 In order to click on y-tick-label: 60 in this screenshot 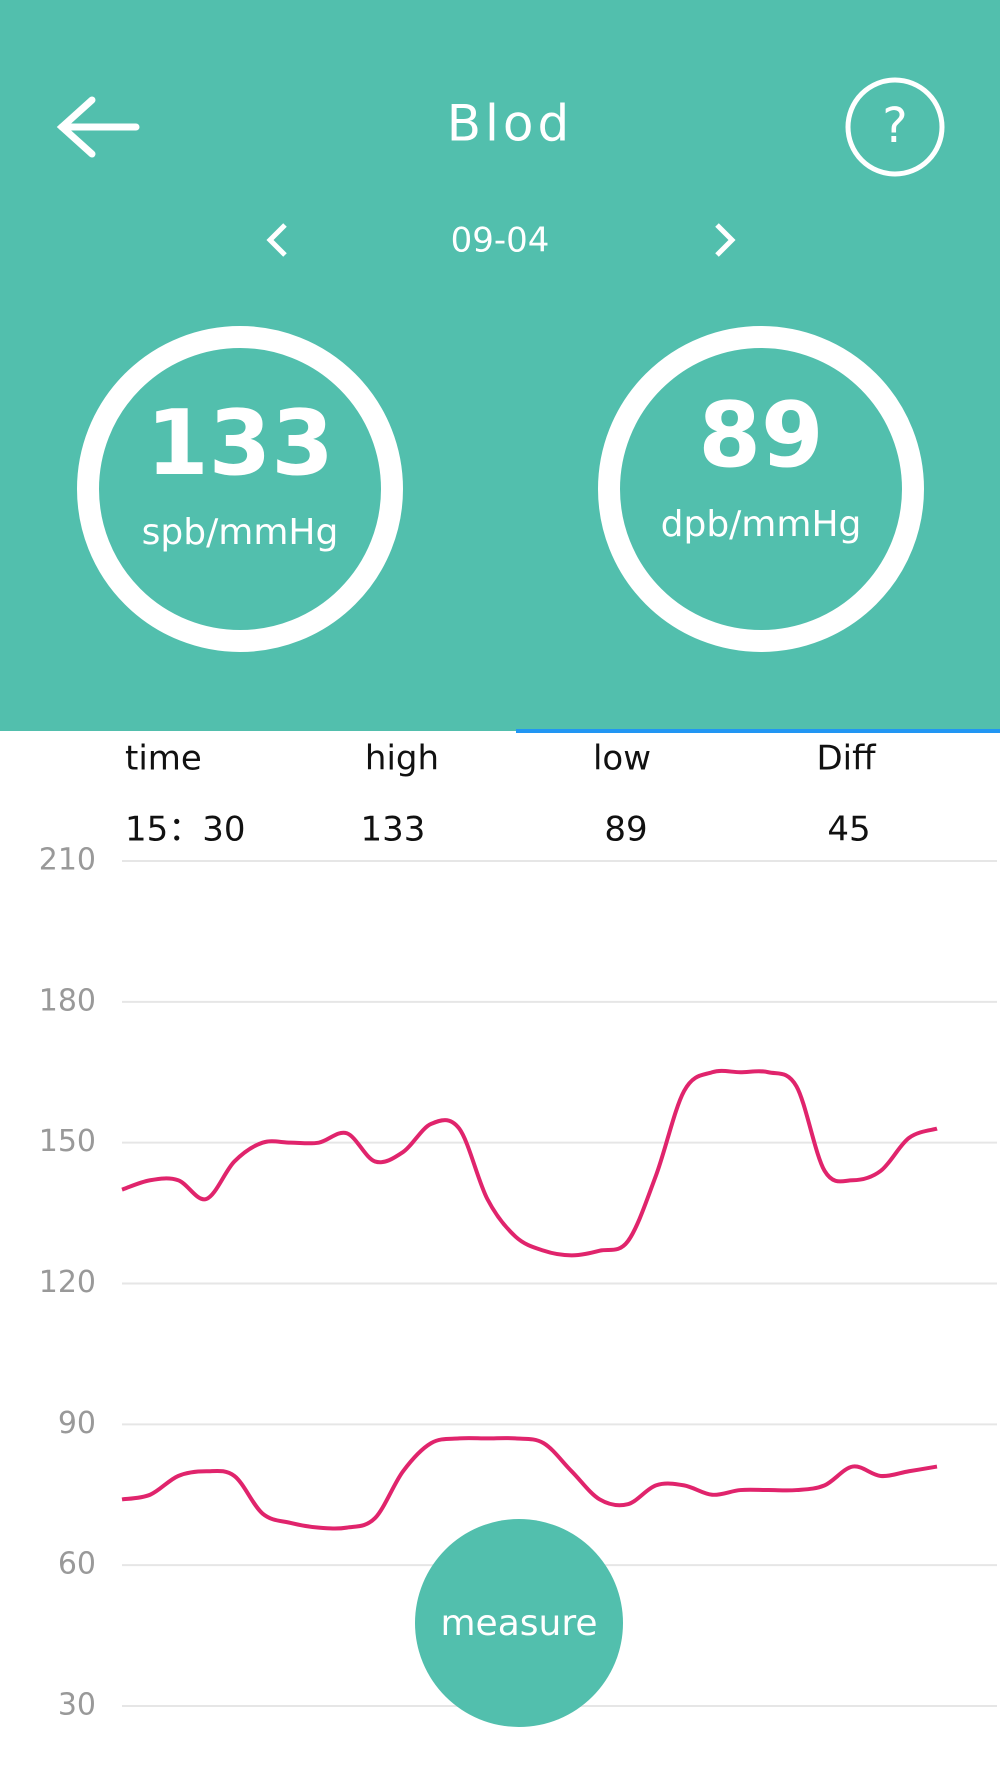, I will do `click(77, 1564)`.